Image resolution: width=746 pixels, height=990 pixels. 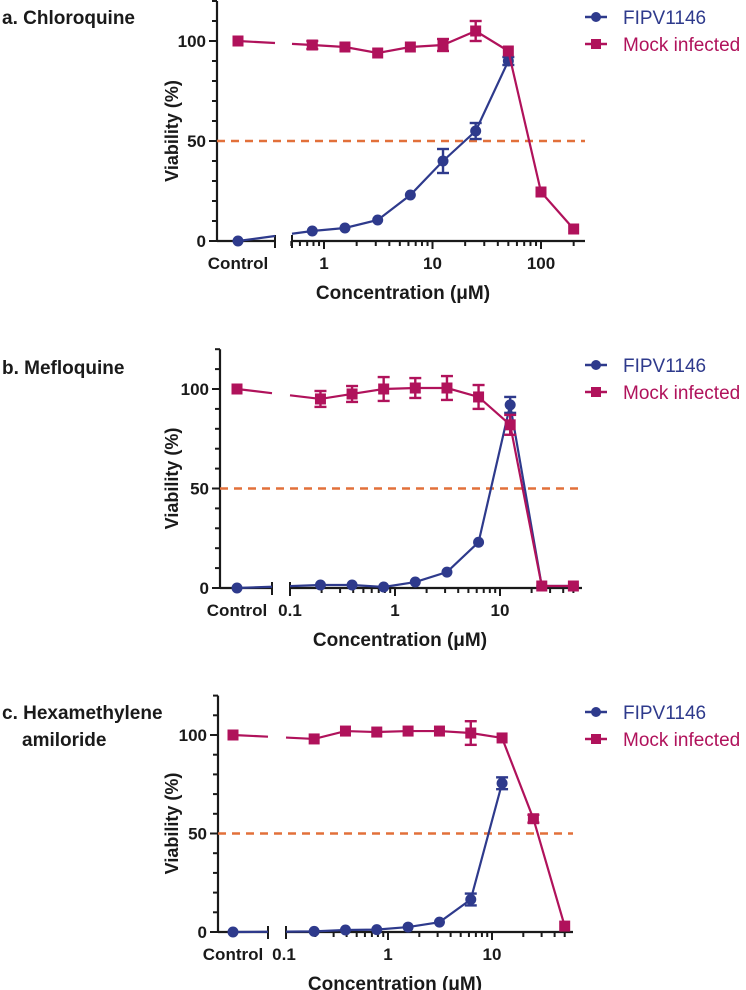 What do you see at coordinates (64, 740) in the screenshot?
I see `panel-c-title-line2: amiloride` at bounding box center [64, 740].